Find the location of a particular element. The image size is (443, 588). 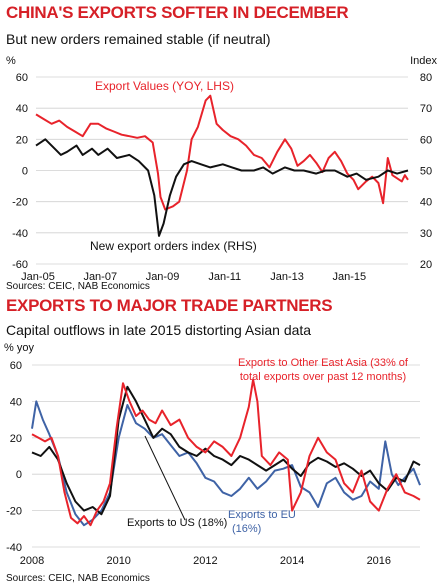

bottom-x-tick: 2008 is located at coordinates (32, 561).